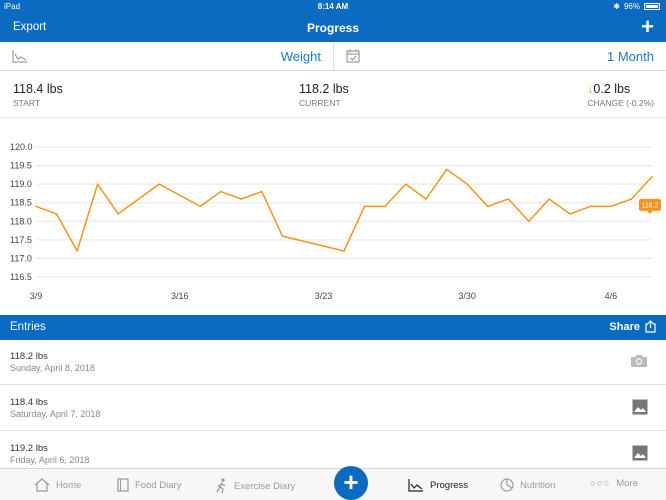 This screenshot has width=666, height=500. Describe the element at coordinates (590, 89) in the screenshot. I see `arrow-down-icon: ↓` at that location.